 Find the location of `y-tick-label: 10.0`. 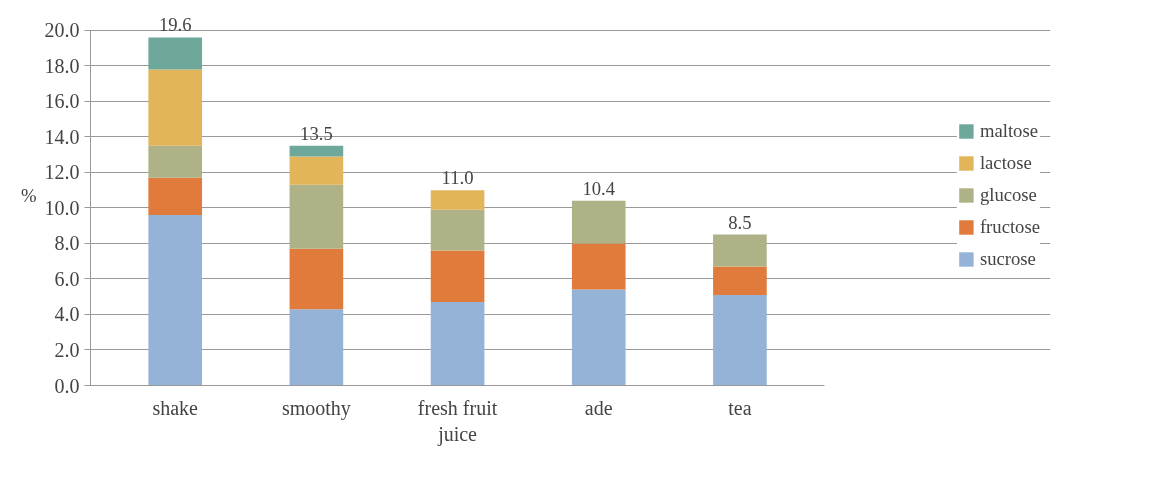

y-tick-label: 10.0 is located at coordinates (62, 207).